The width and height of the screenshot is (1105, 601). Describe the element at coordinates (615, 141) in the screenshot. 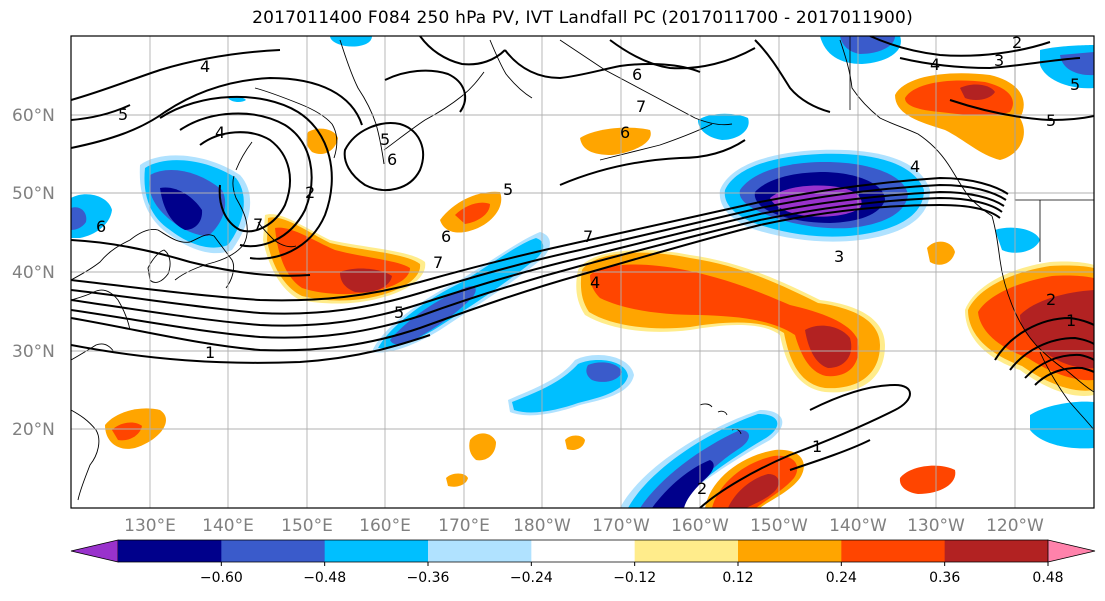

I see `warm-anomaly-aleutians` at that location.